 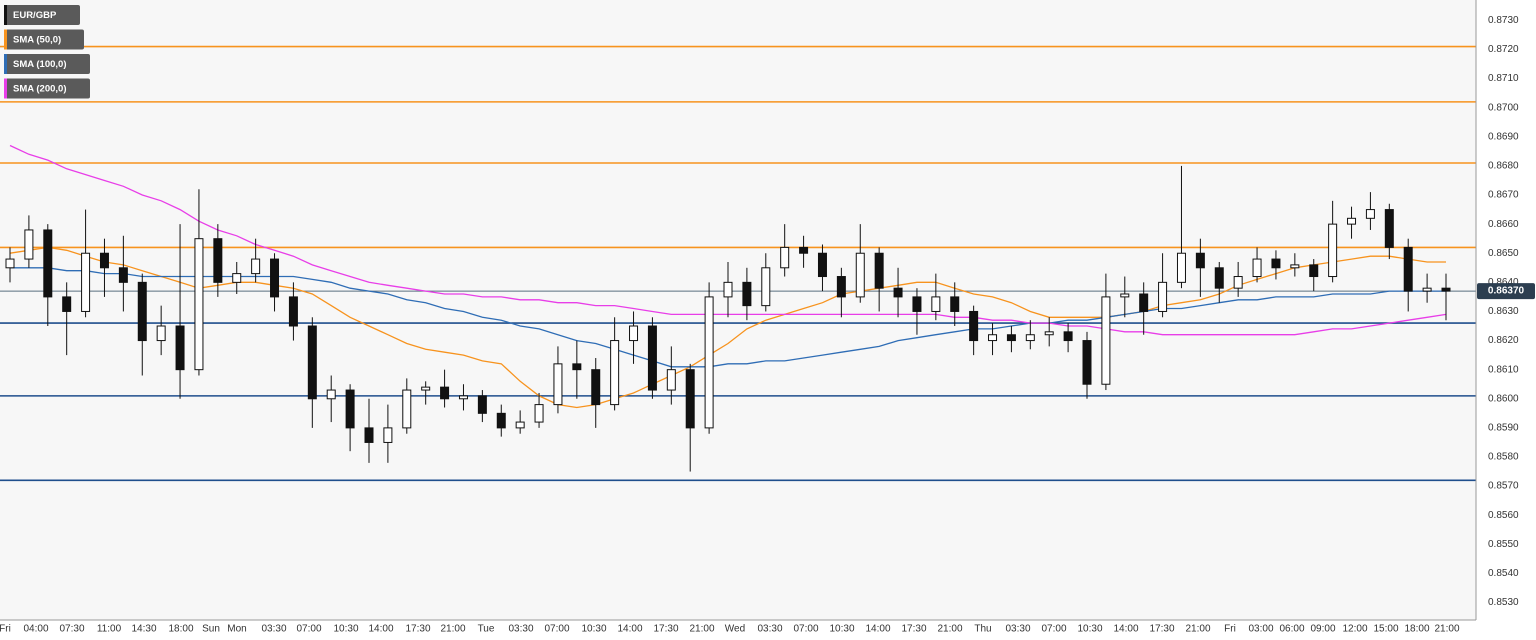 What do you see at coordinates (1503, 282) in the screenshot?
I see `y-tick-label: 0.8640` at bounding box center [1503, 282].